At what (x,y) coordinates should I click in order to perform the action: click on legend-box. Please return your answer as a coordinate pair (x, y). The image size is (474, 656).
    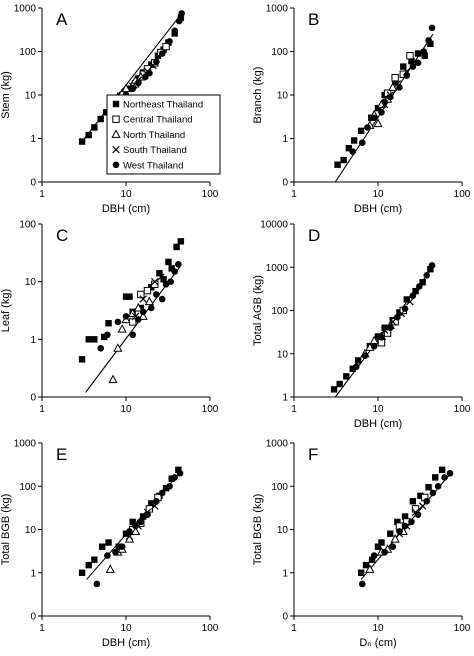
    Looking at the image, I should click on (163, 134).